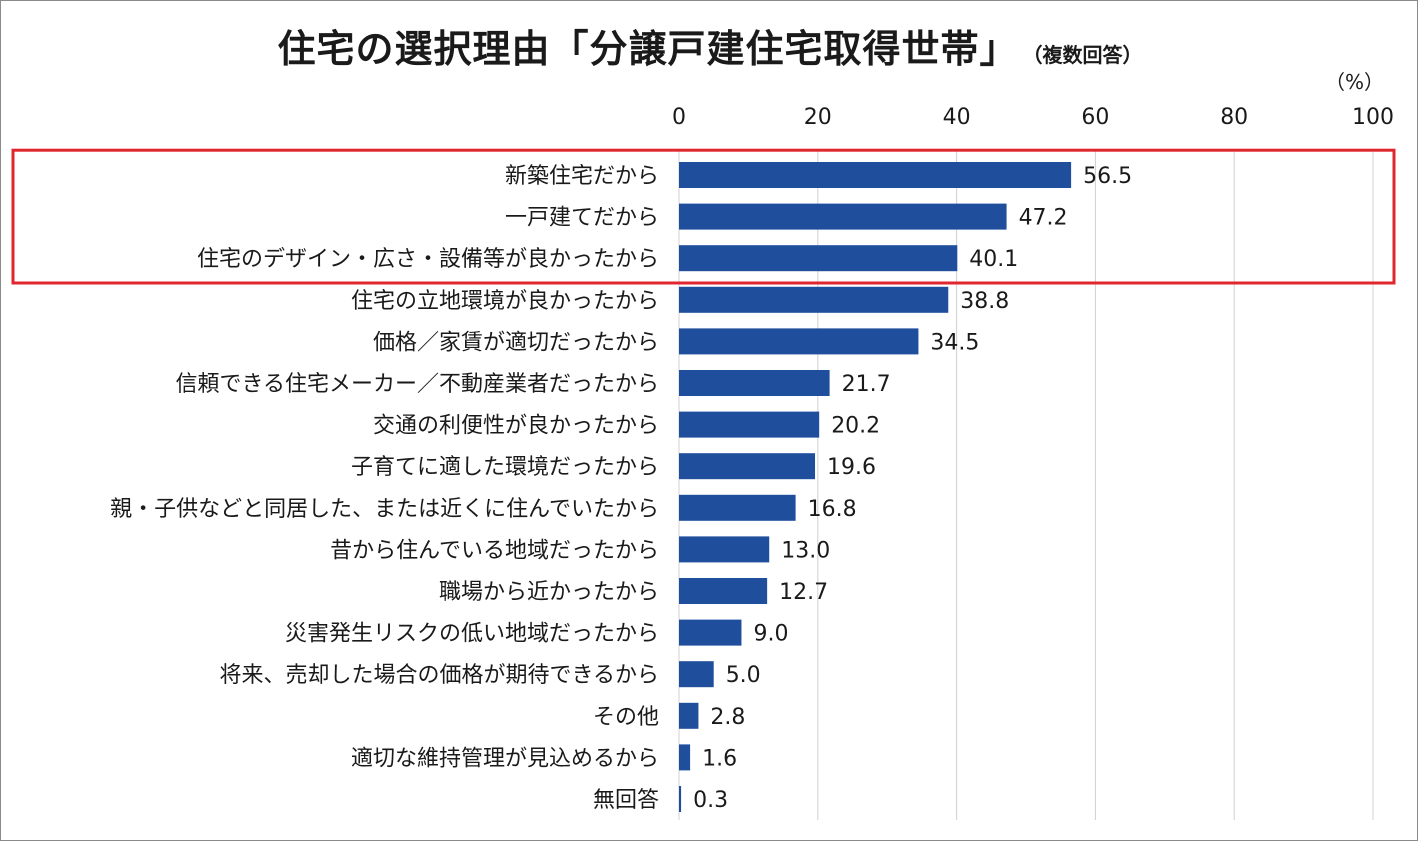 The width and height of the screenshot is (1420, 843). Describe the element at coordinates (494, 550) in the screenshot. I see `category-label: 昔から住んでいる地域だったから` at that location.